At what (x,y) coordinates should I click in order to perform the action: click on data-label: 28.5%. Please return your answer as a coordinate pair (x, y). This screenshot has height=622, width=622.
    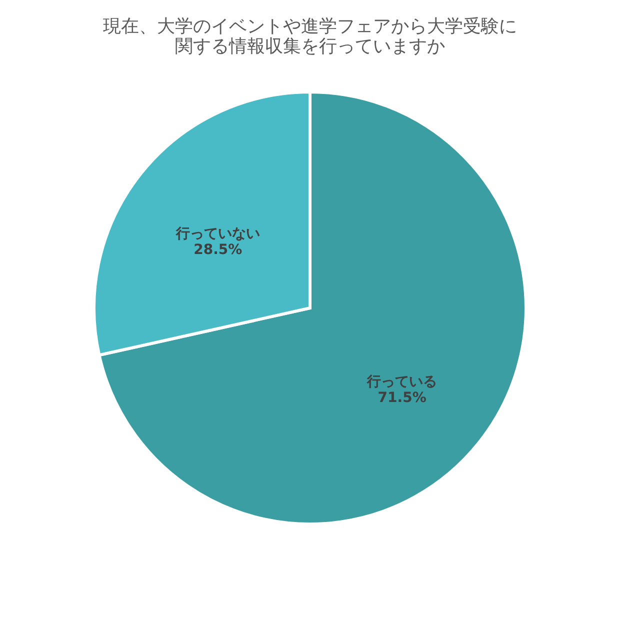
    Looking at the image, I should click on (218, 250).